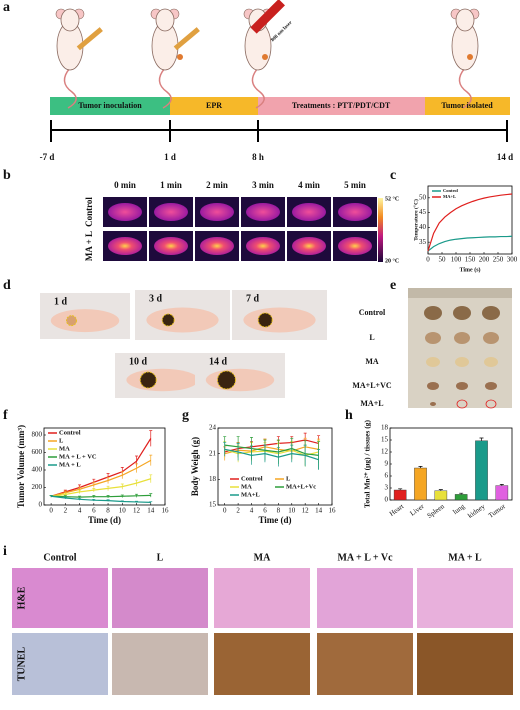 Image resolution: width=520 pixels, height=710 pixels. Describe the element at coordinates (393, 175) in the screenshot. I see `panel-label: c` at that location.